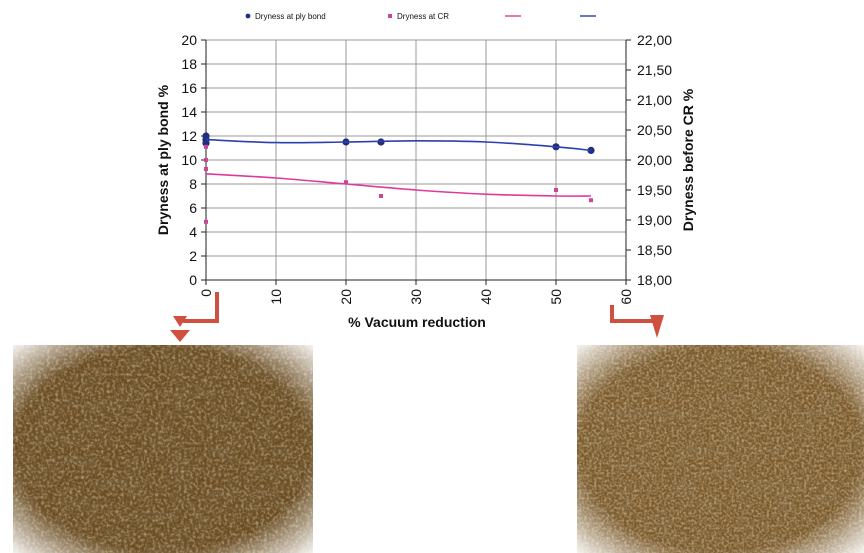 The width and height of the screenshot is (864, 553). Describe the element at coordinates (654, 160) in the screenshot. I see `y2-tick-label: 20,00` at that location.